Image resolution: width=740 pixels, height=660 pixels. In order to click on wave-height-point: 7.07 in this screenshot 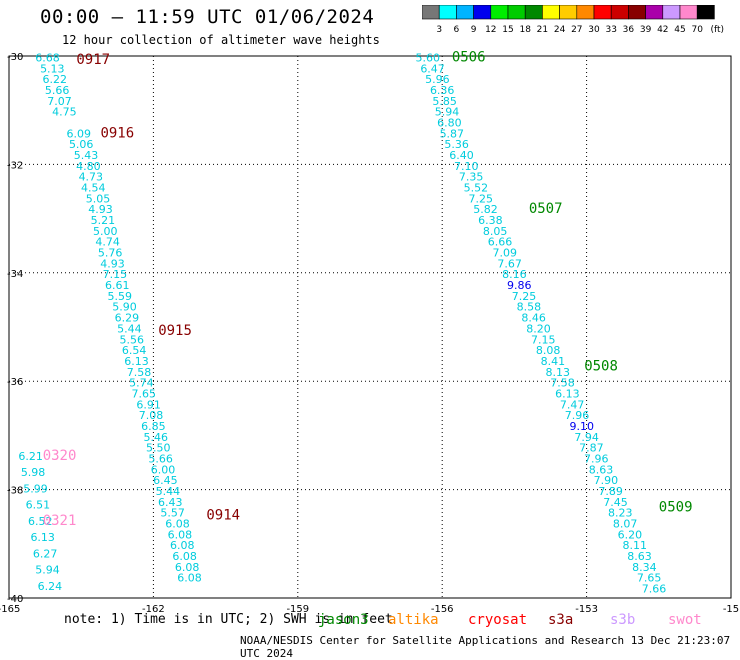, I will do `click(59, 101)`.